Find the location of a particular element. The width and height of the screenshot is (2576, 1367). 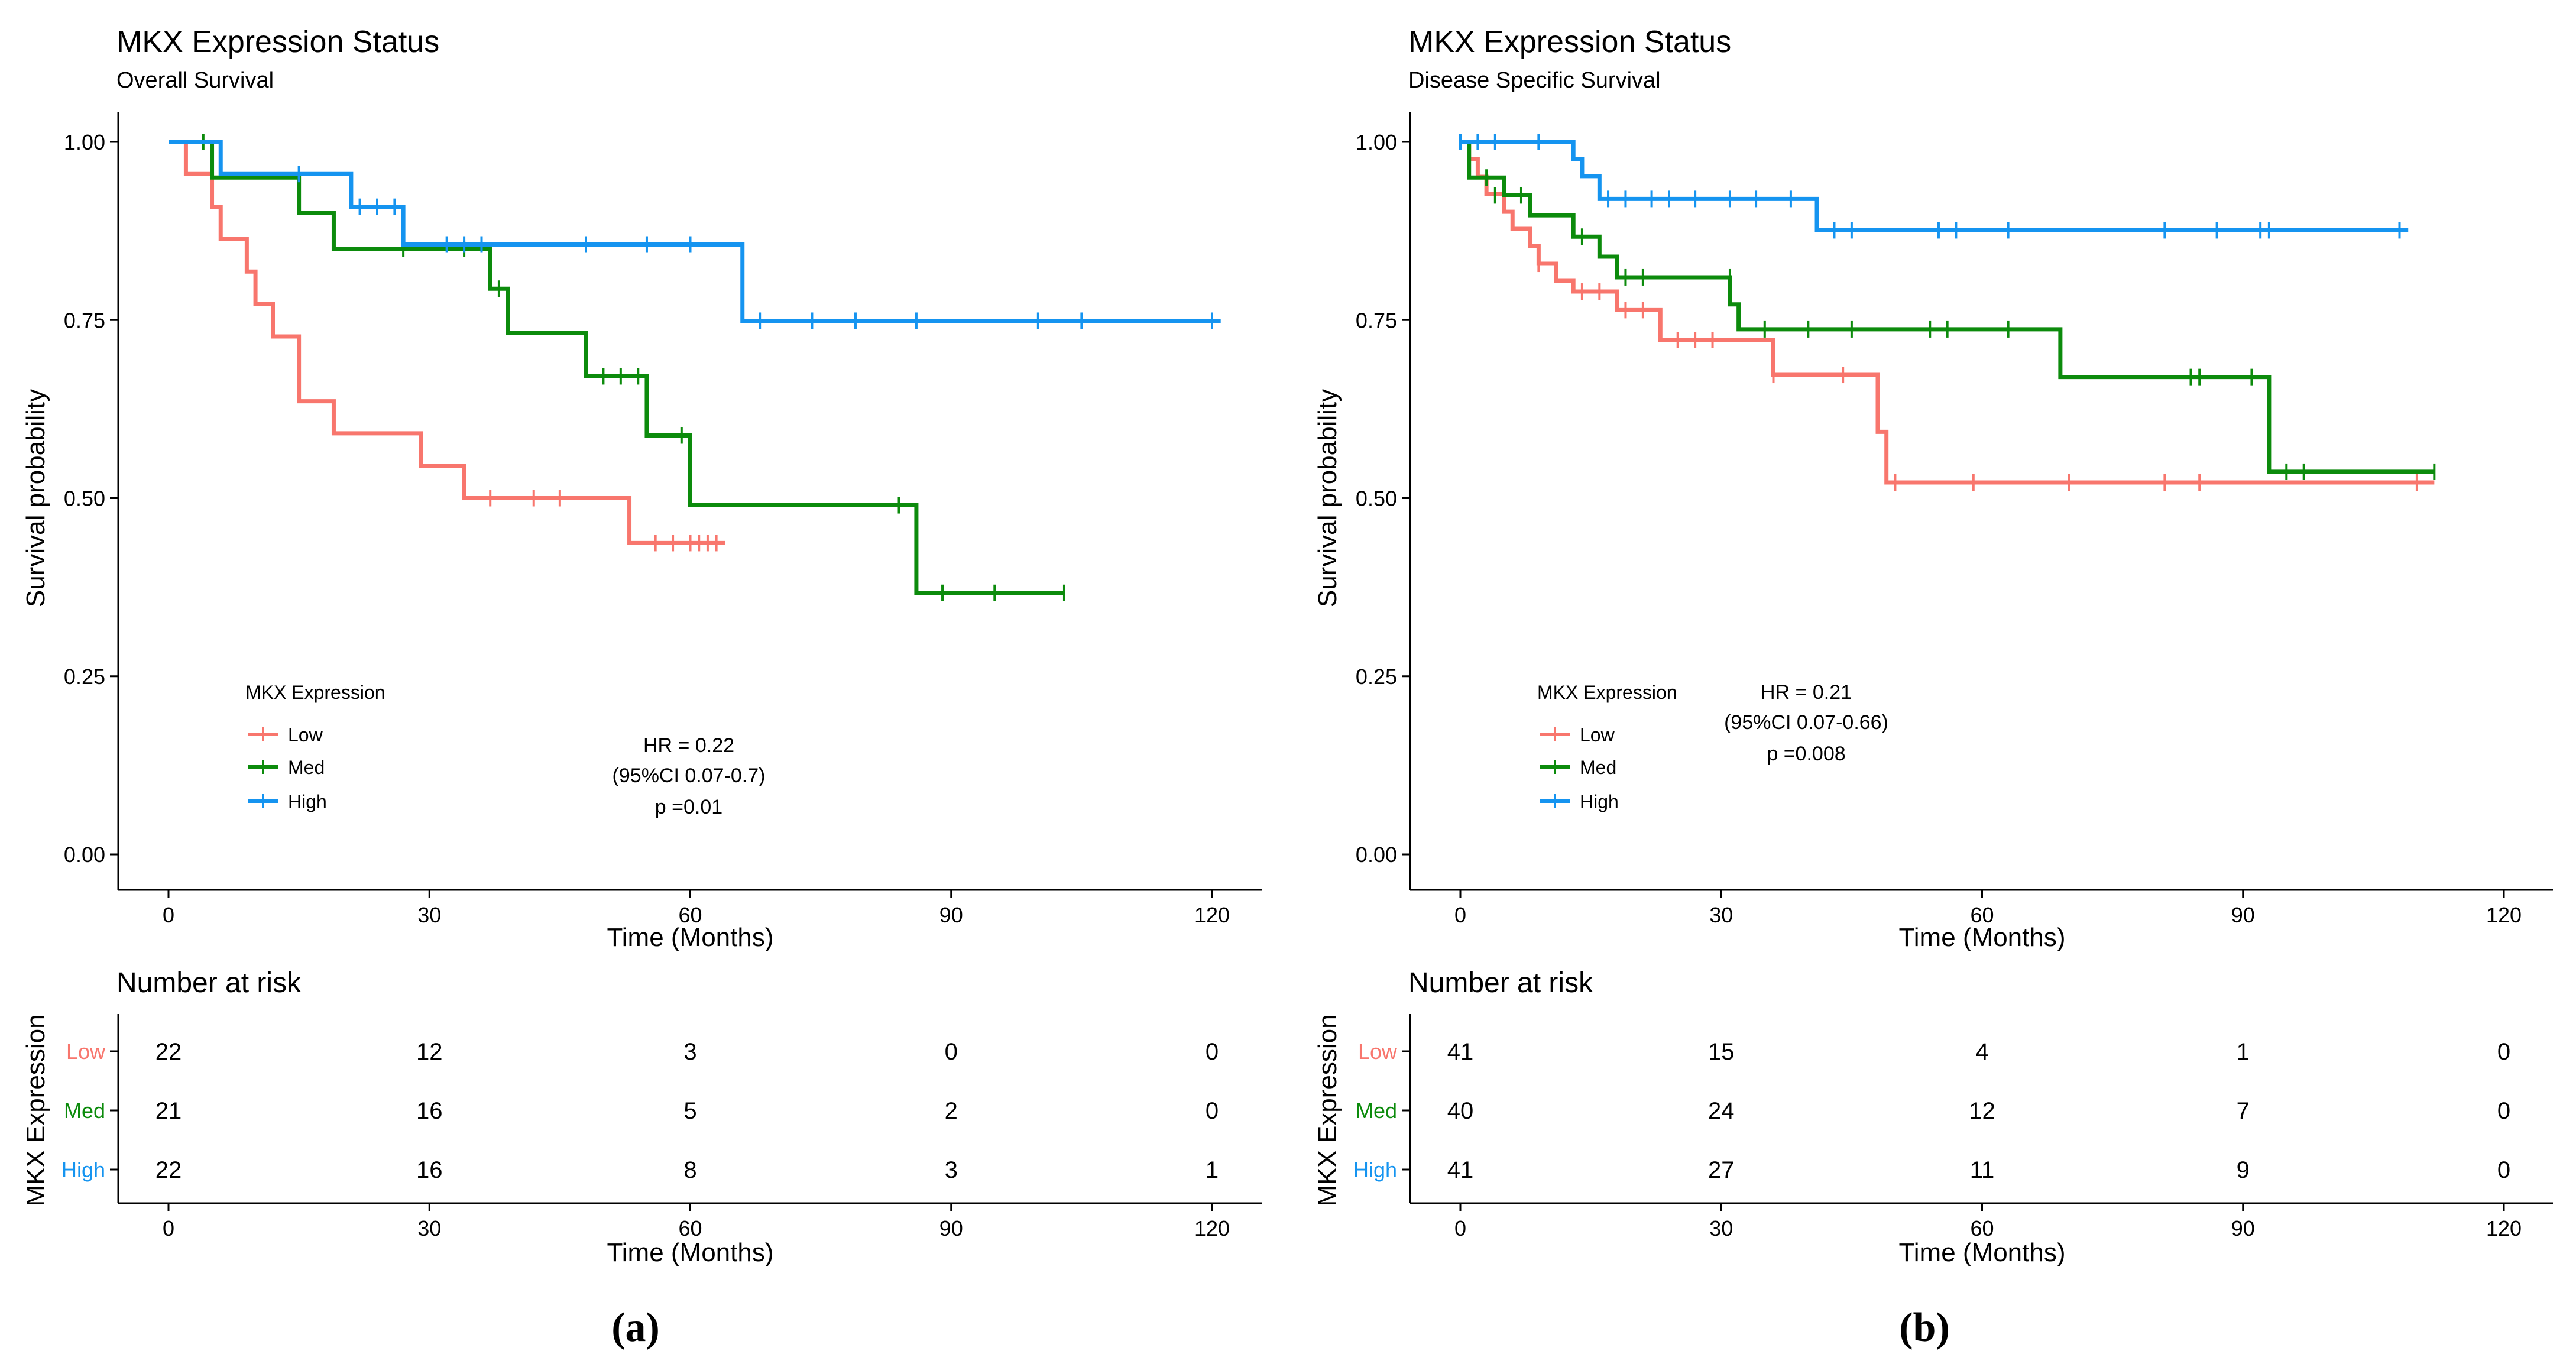

risk-count: 21 is located at coordinates (168, 1111).